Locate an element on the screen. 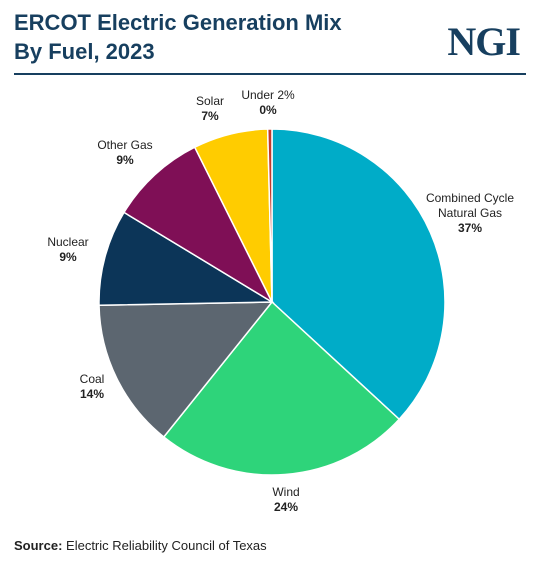  slice-label-solar: Solar 7% is located at coordinates (210, 108).